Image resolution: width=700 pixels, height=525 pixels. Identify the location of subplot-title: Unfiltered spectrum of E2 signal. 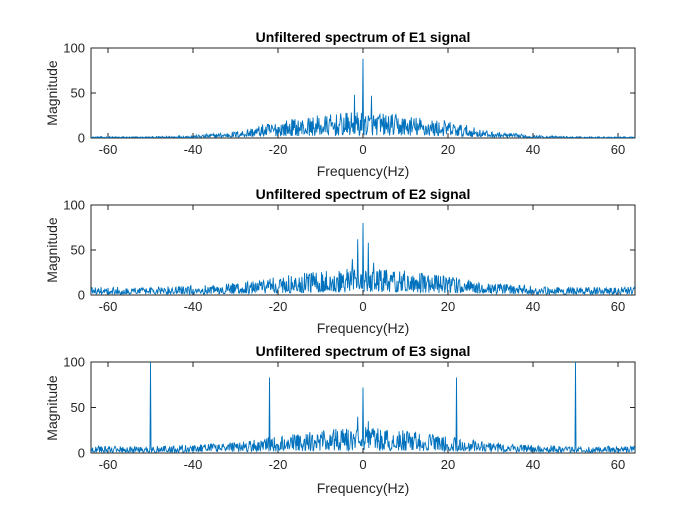
(363, 194).